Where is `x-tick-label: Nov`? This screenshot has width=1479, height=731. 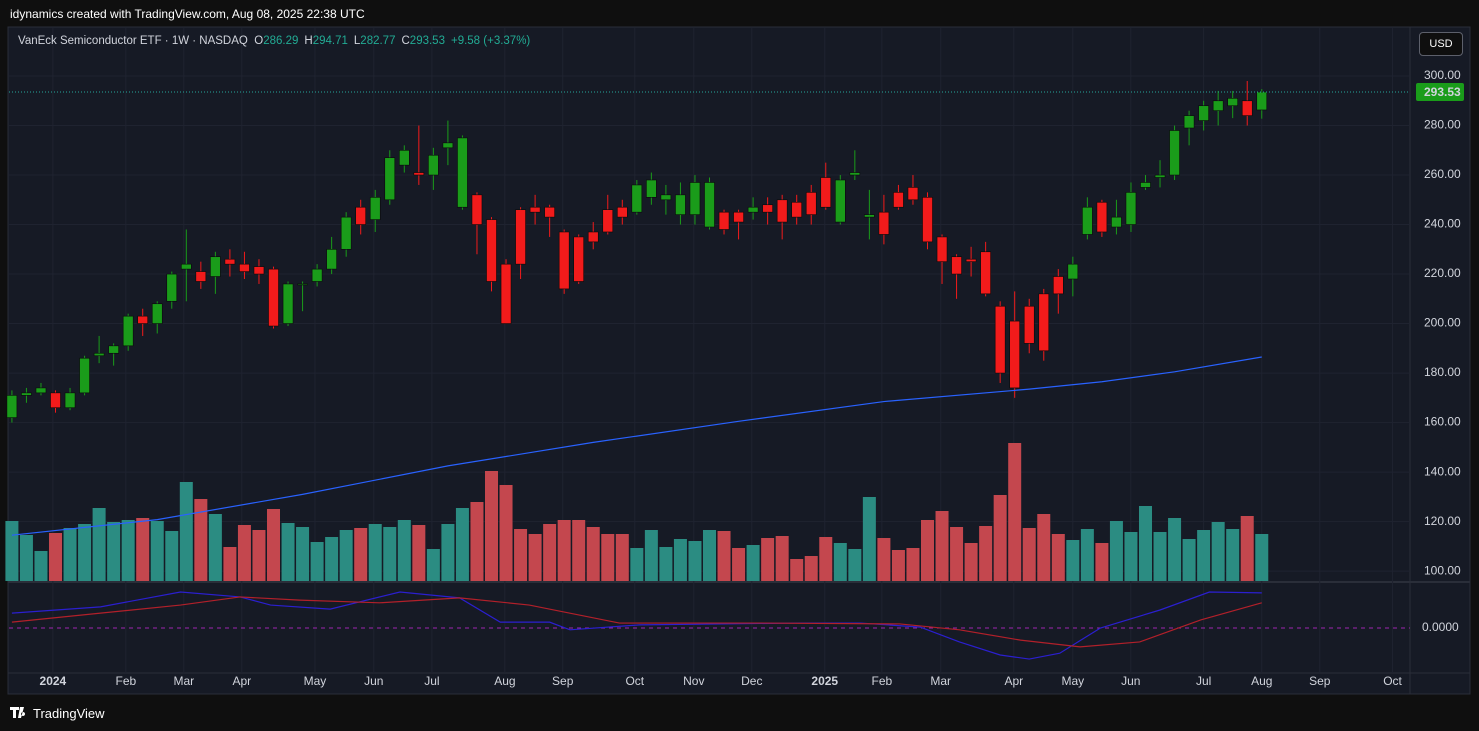
x-tick-label: Nov is located at coordinates (693, 681).